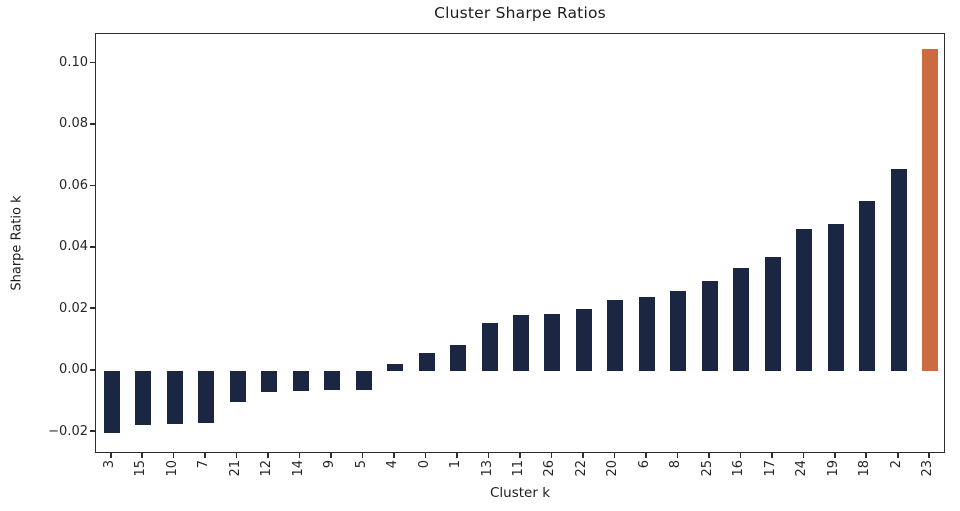 The height and width of the screenshot is (511, 960). I want to click on x-tick-label-0: 0, so click(424, 464).